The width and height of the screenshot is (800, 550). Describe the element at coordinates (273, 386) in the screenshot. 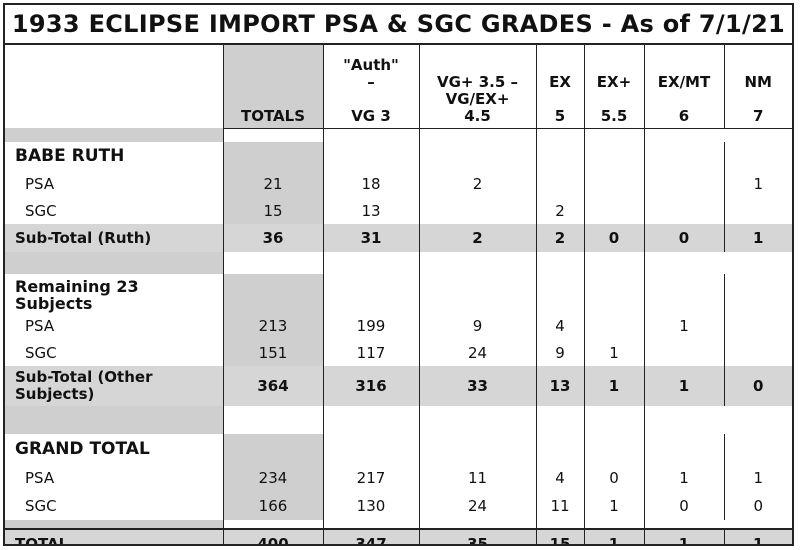

I see `totals-cell: 364` at that location.